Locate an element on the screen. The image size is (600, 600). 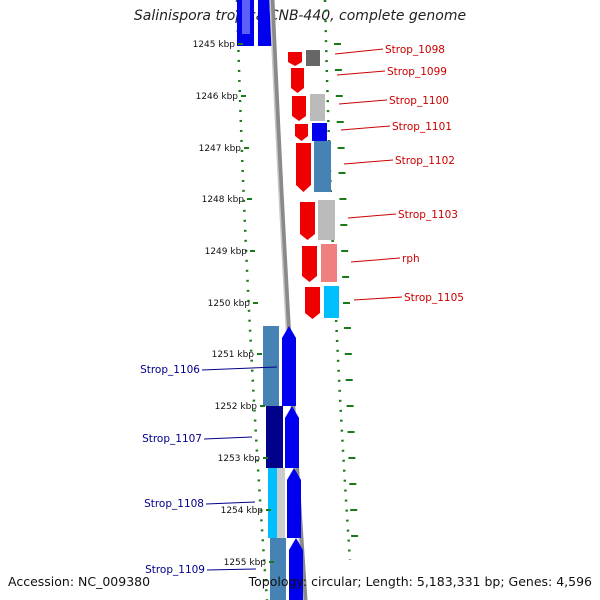
gene-glyph-rph is located at coordinates (309, 264).